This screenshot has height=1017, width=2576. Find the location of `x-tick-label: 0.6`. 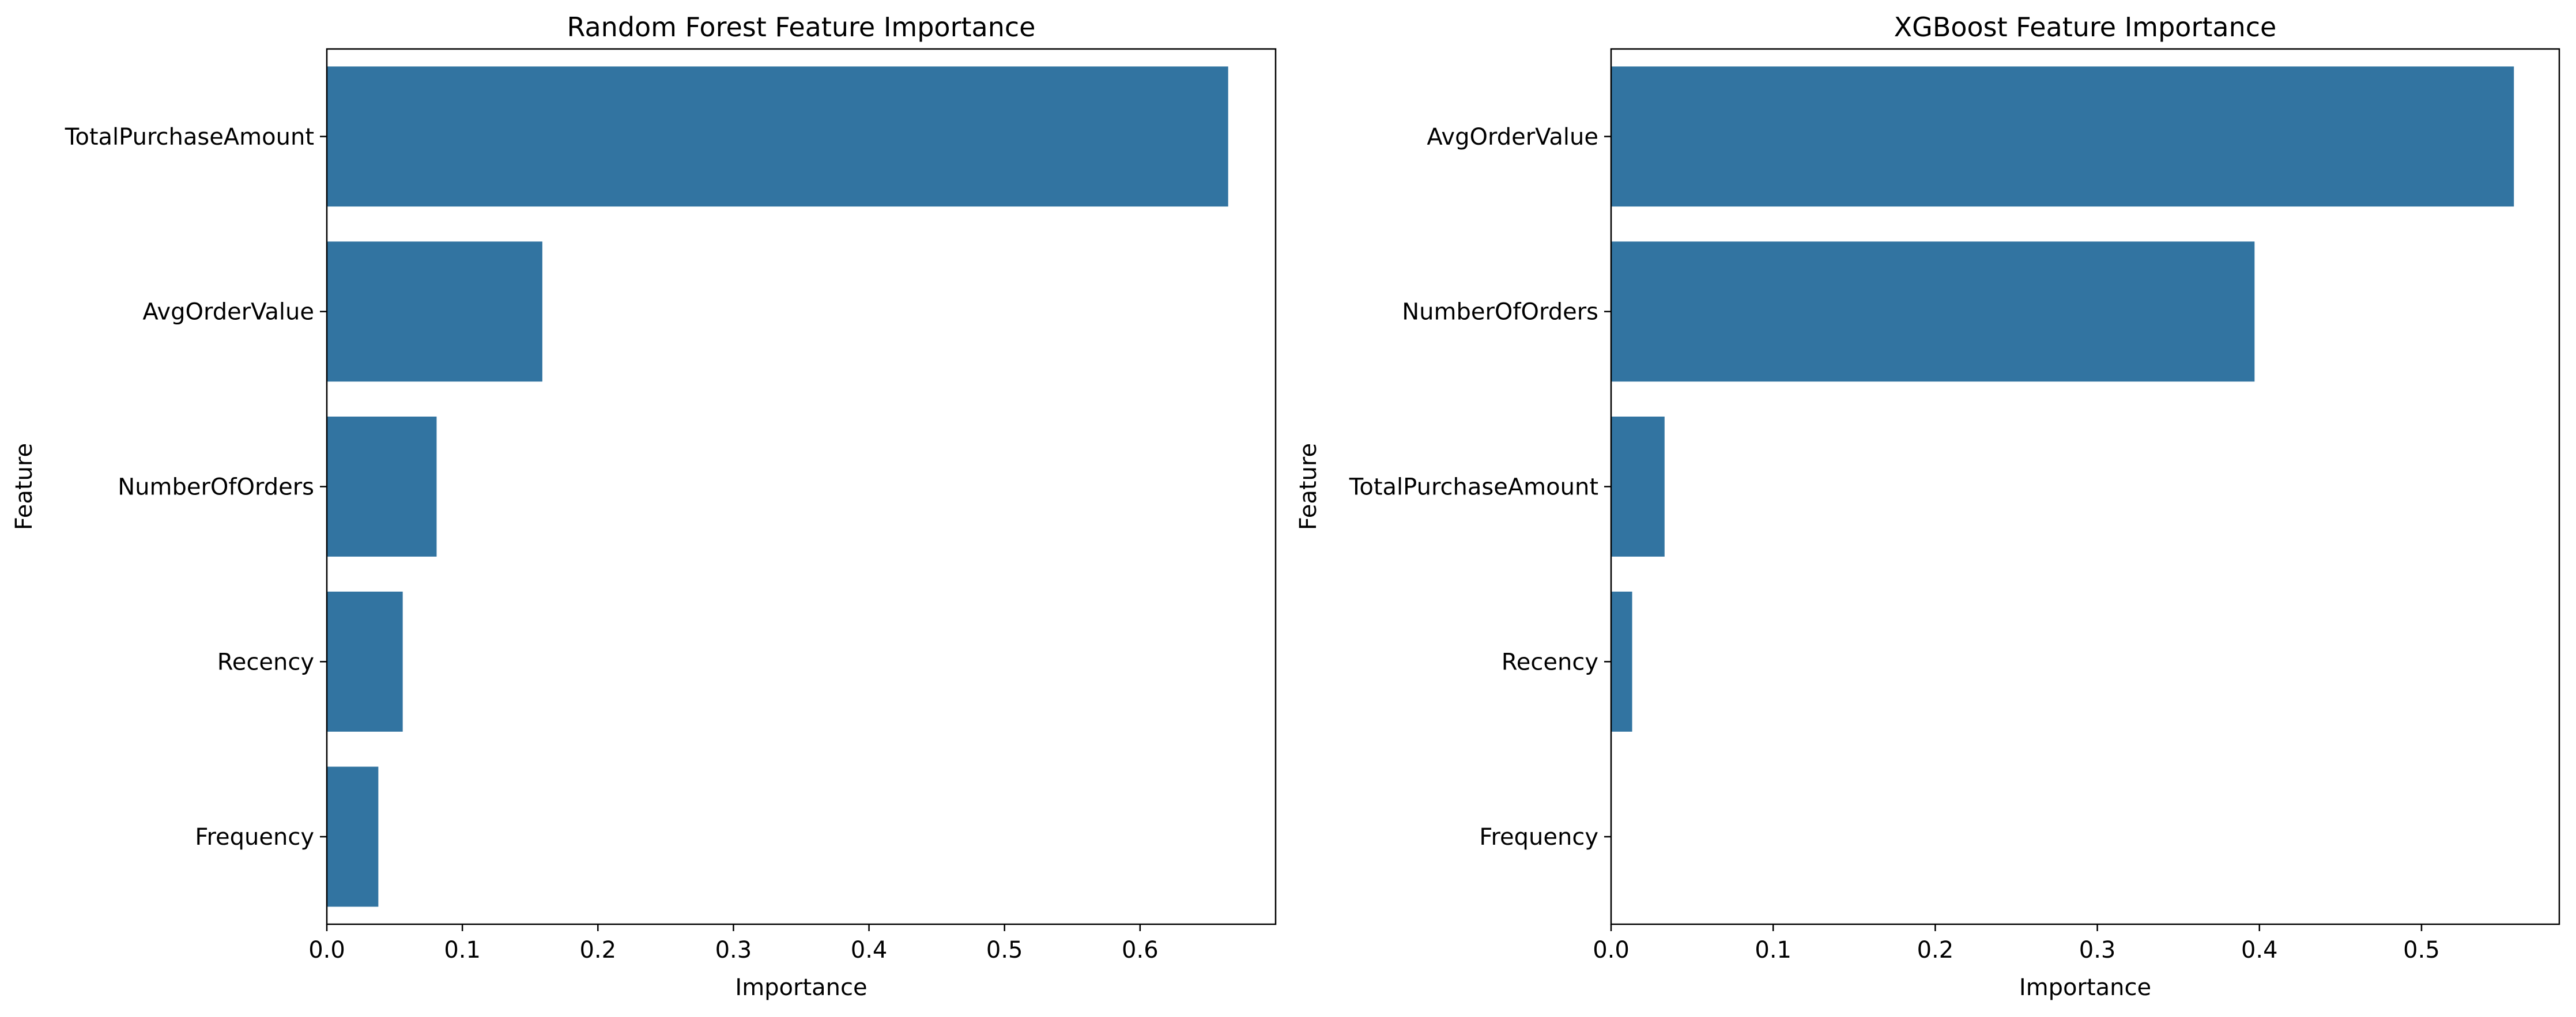

x-tick-label: 0.6 is located at coordinates (1140, 950).